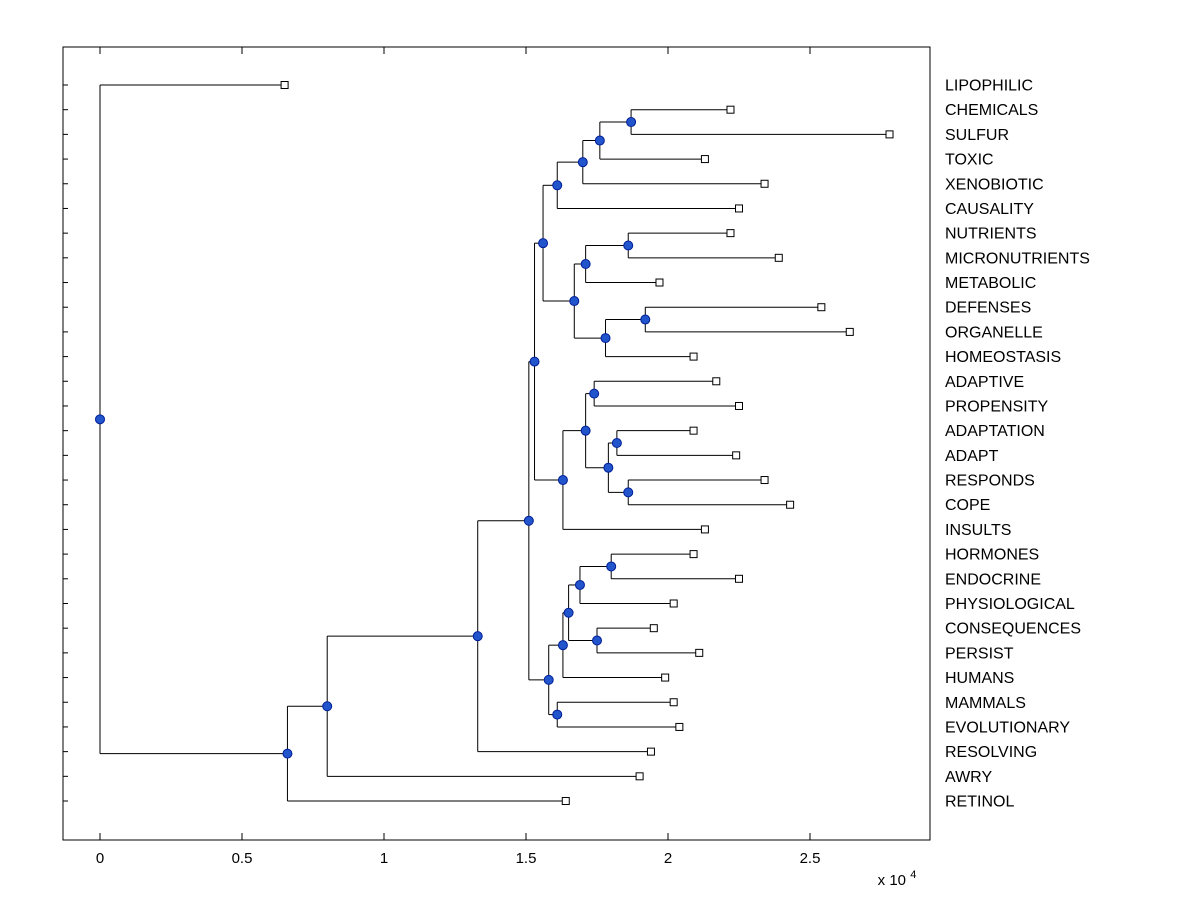  Describe the element at coordinates (995, 431) in the screenshot. I see `leaf-label: ADAPTATION` at that location.